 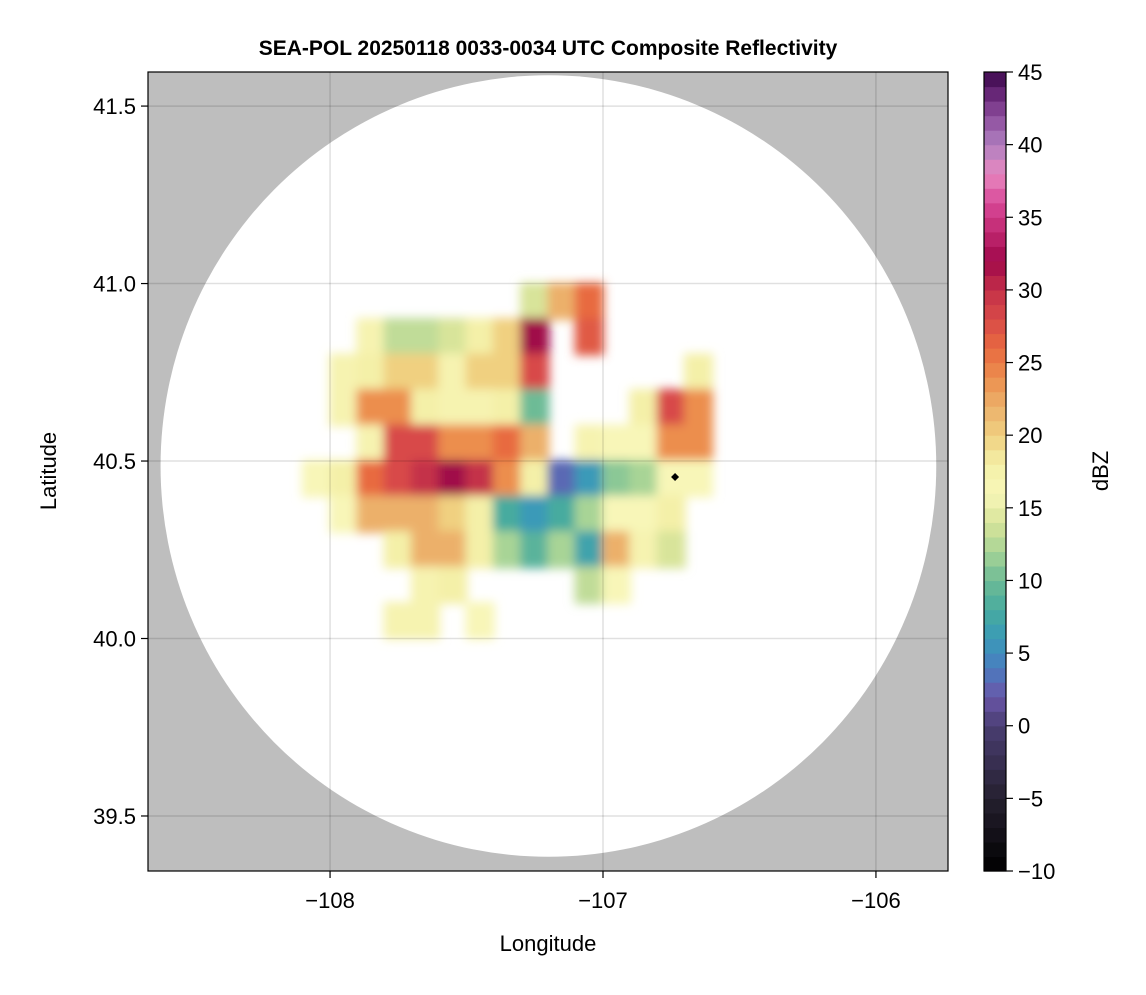 What do you see at coordinates (114, 816) in the screenshot?
I see `y-tick-label: 39.5` at bounding box center [114, 816].